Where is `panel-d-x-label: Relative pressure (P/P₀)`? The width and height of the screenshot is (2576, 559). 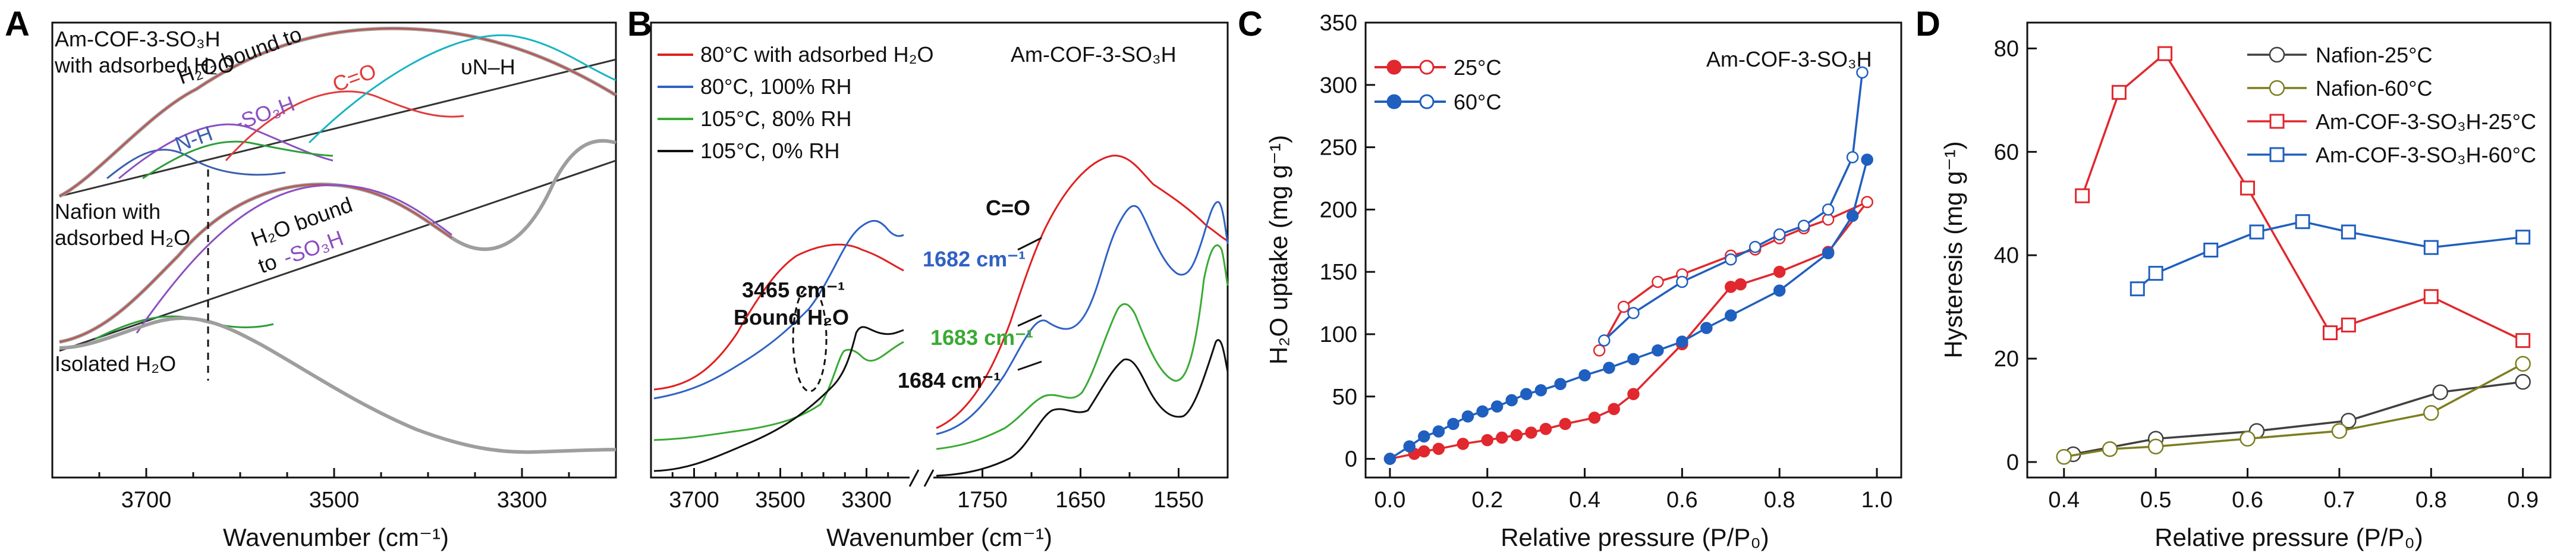 panel-d-x-label: Relative pressure (P/P₀) is located at coordinates (2288, 537).